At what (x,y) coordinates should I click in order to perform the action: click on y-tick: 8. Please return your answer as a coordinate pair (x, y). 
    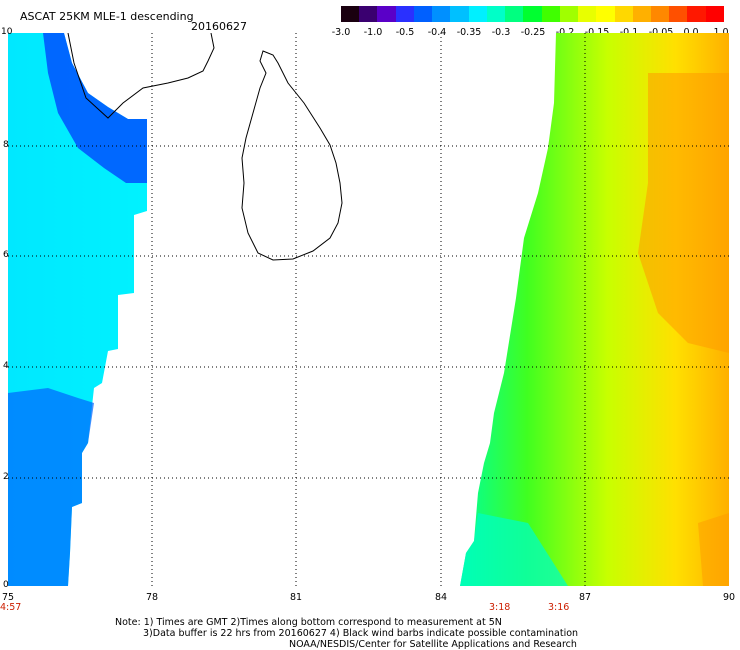
    Looking at the image, I should click on (6, 145).